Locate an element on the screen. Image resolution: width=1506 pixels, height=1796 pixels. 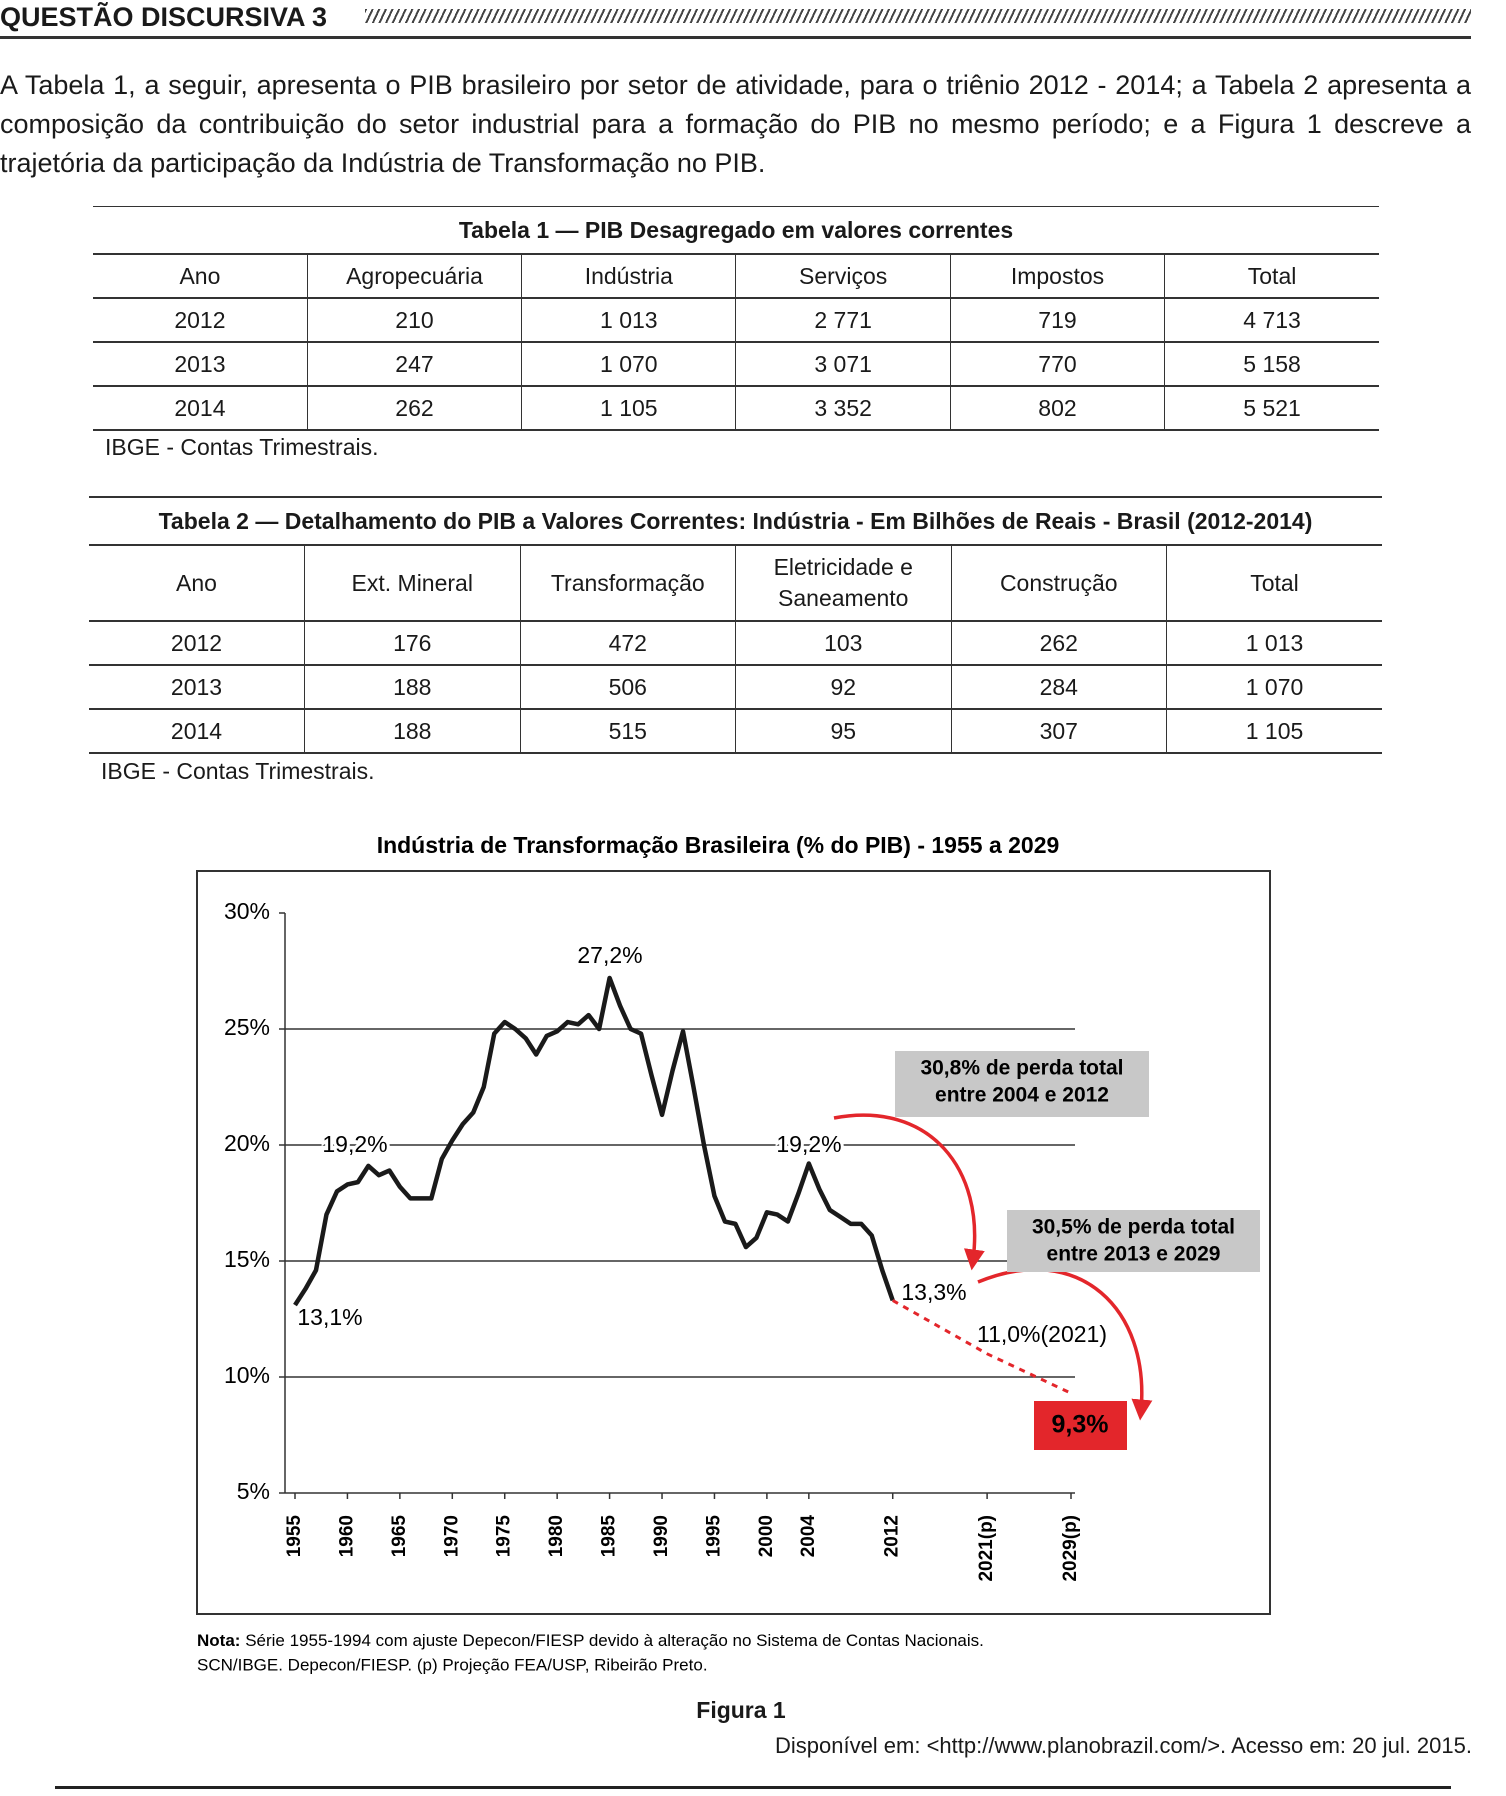
table-row: 2014 188 515 95 307 1 105 is located at coordinates (735, 731).